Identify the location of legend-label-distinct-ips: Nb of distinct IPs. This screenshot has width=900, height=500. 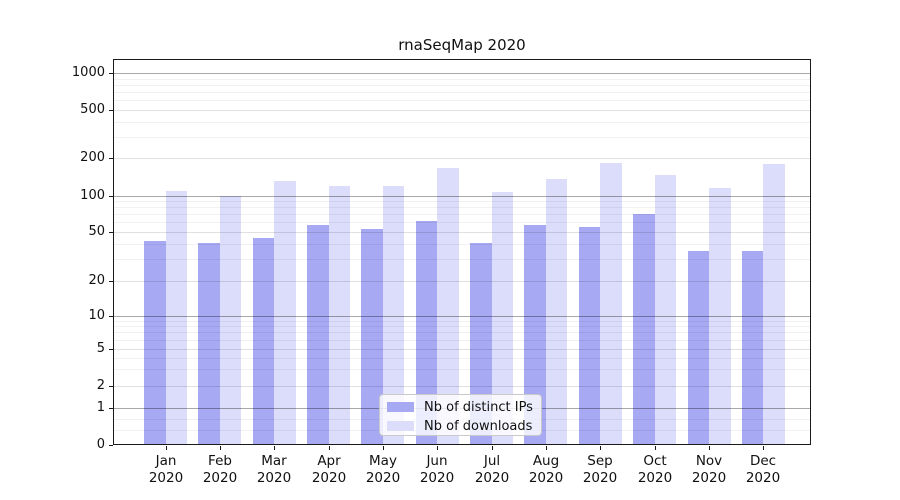
(478, 407).